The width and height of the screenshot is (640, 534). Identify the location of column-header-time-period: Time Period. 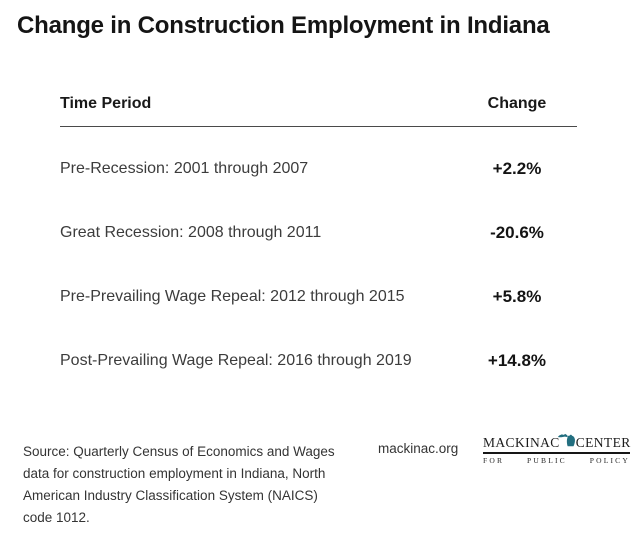
(106, 103).